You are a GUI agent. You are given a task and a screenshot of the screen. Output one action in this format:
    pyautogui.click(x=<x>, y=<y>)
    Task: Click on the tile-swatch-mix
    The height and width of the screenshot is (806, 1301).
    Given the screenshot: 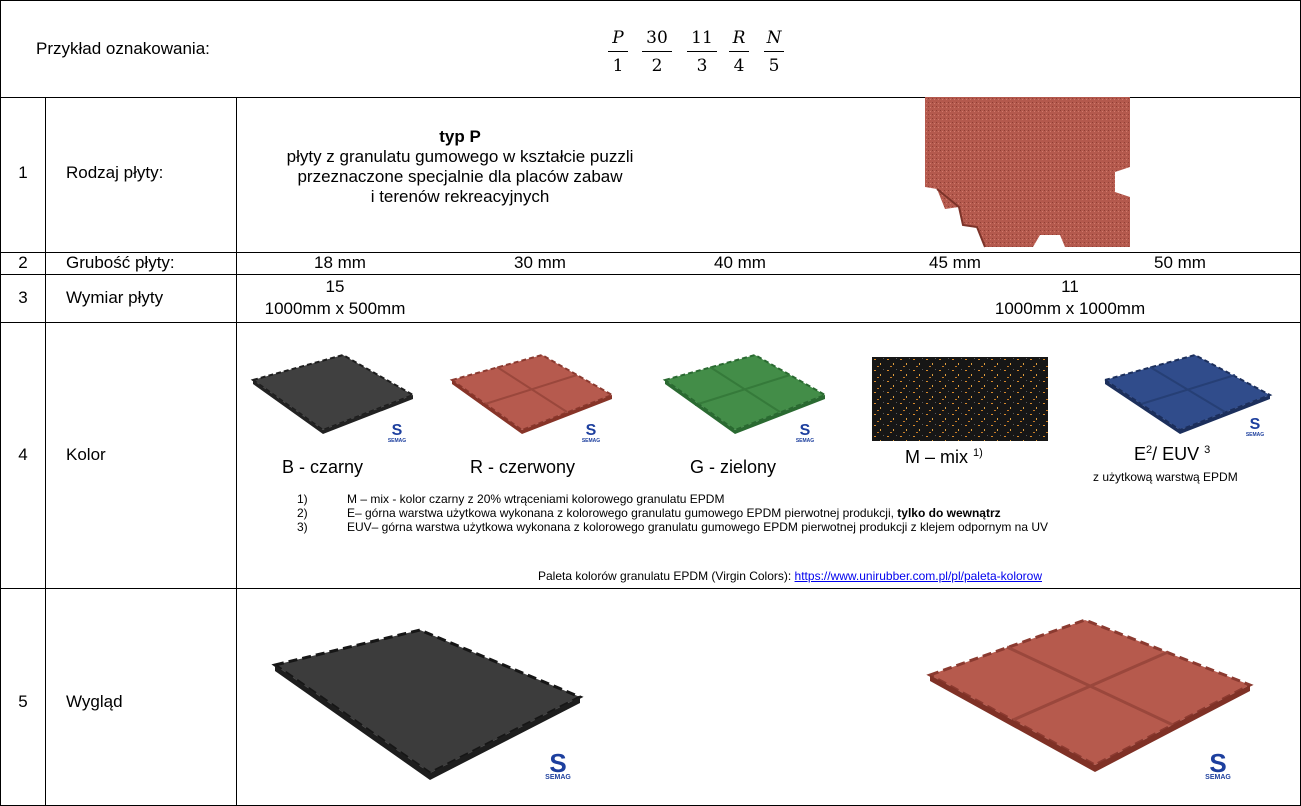 What is the action you would take?
    pyautogui.click(x=960, y=399)
    